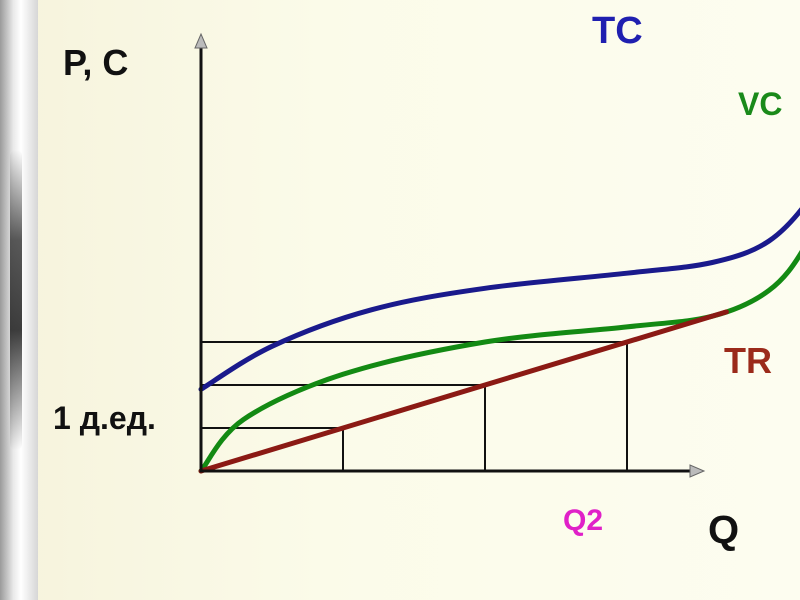 Image resolution: width=800 pixels, height=600 pixels. I want to click on x-axis-label: Q, so click(724, 530).